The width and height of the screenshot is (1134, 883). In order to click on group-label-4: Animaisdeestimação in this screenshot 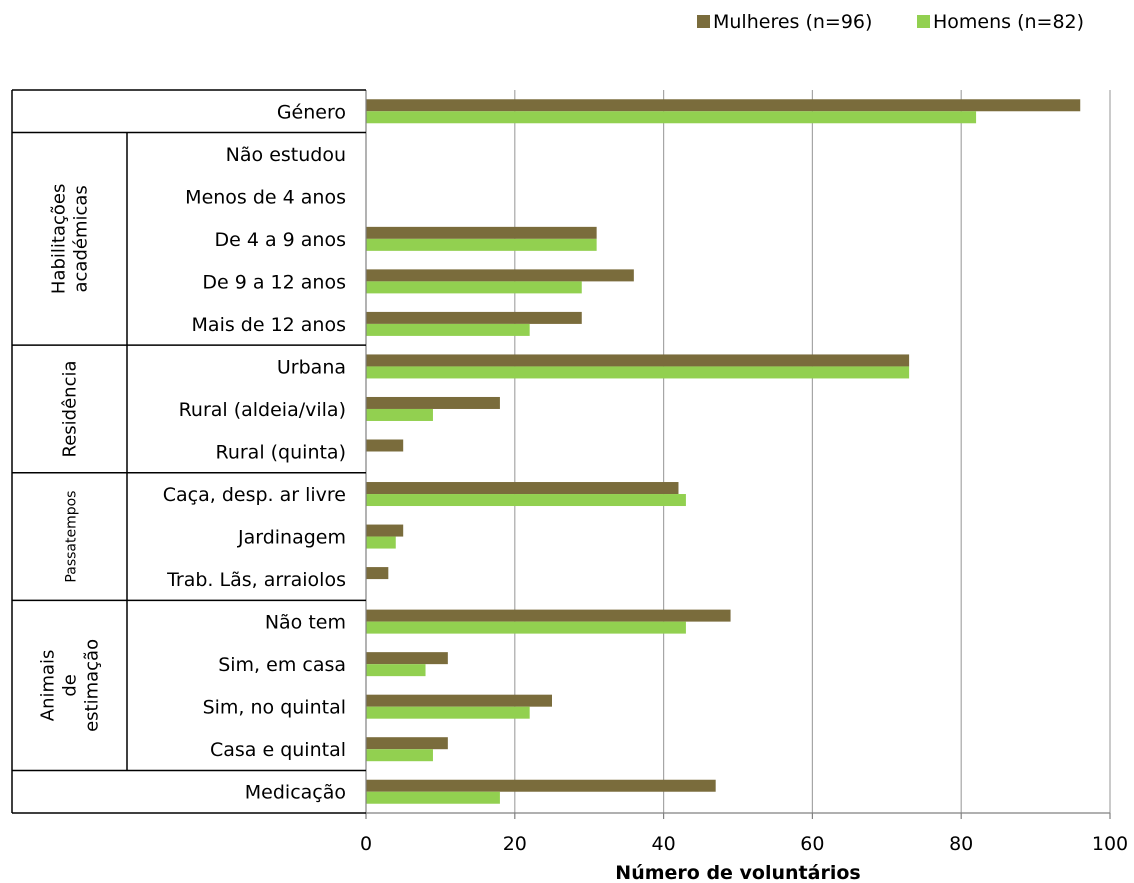, I will do `click(70, 685)`.